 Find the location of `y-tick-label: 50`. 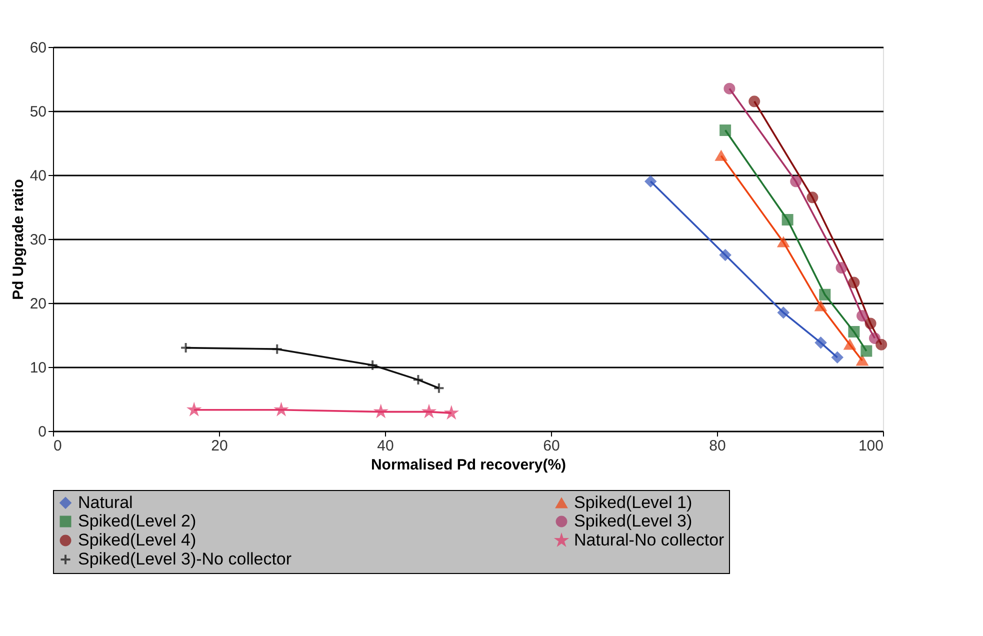

y-tick-label: 50 is located at coordinates (38, 112).